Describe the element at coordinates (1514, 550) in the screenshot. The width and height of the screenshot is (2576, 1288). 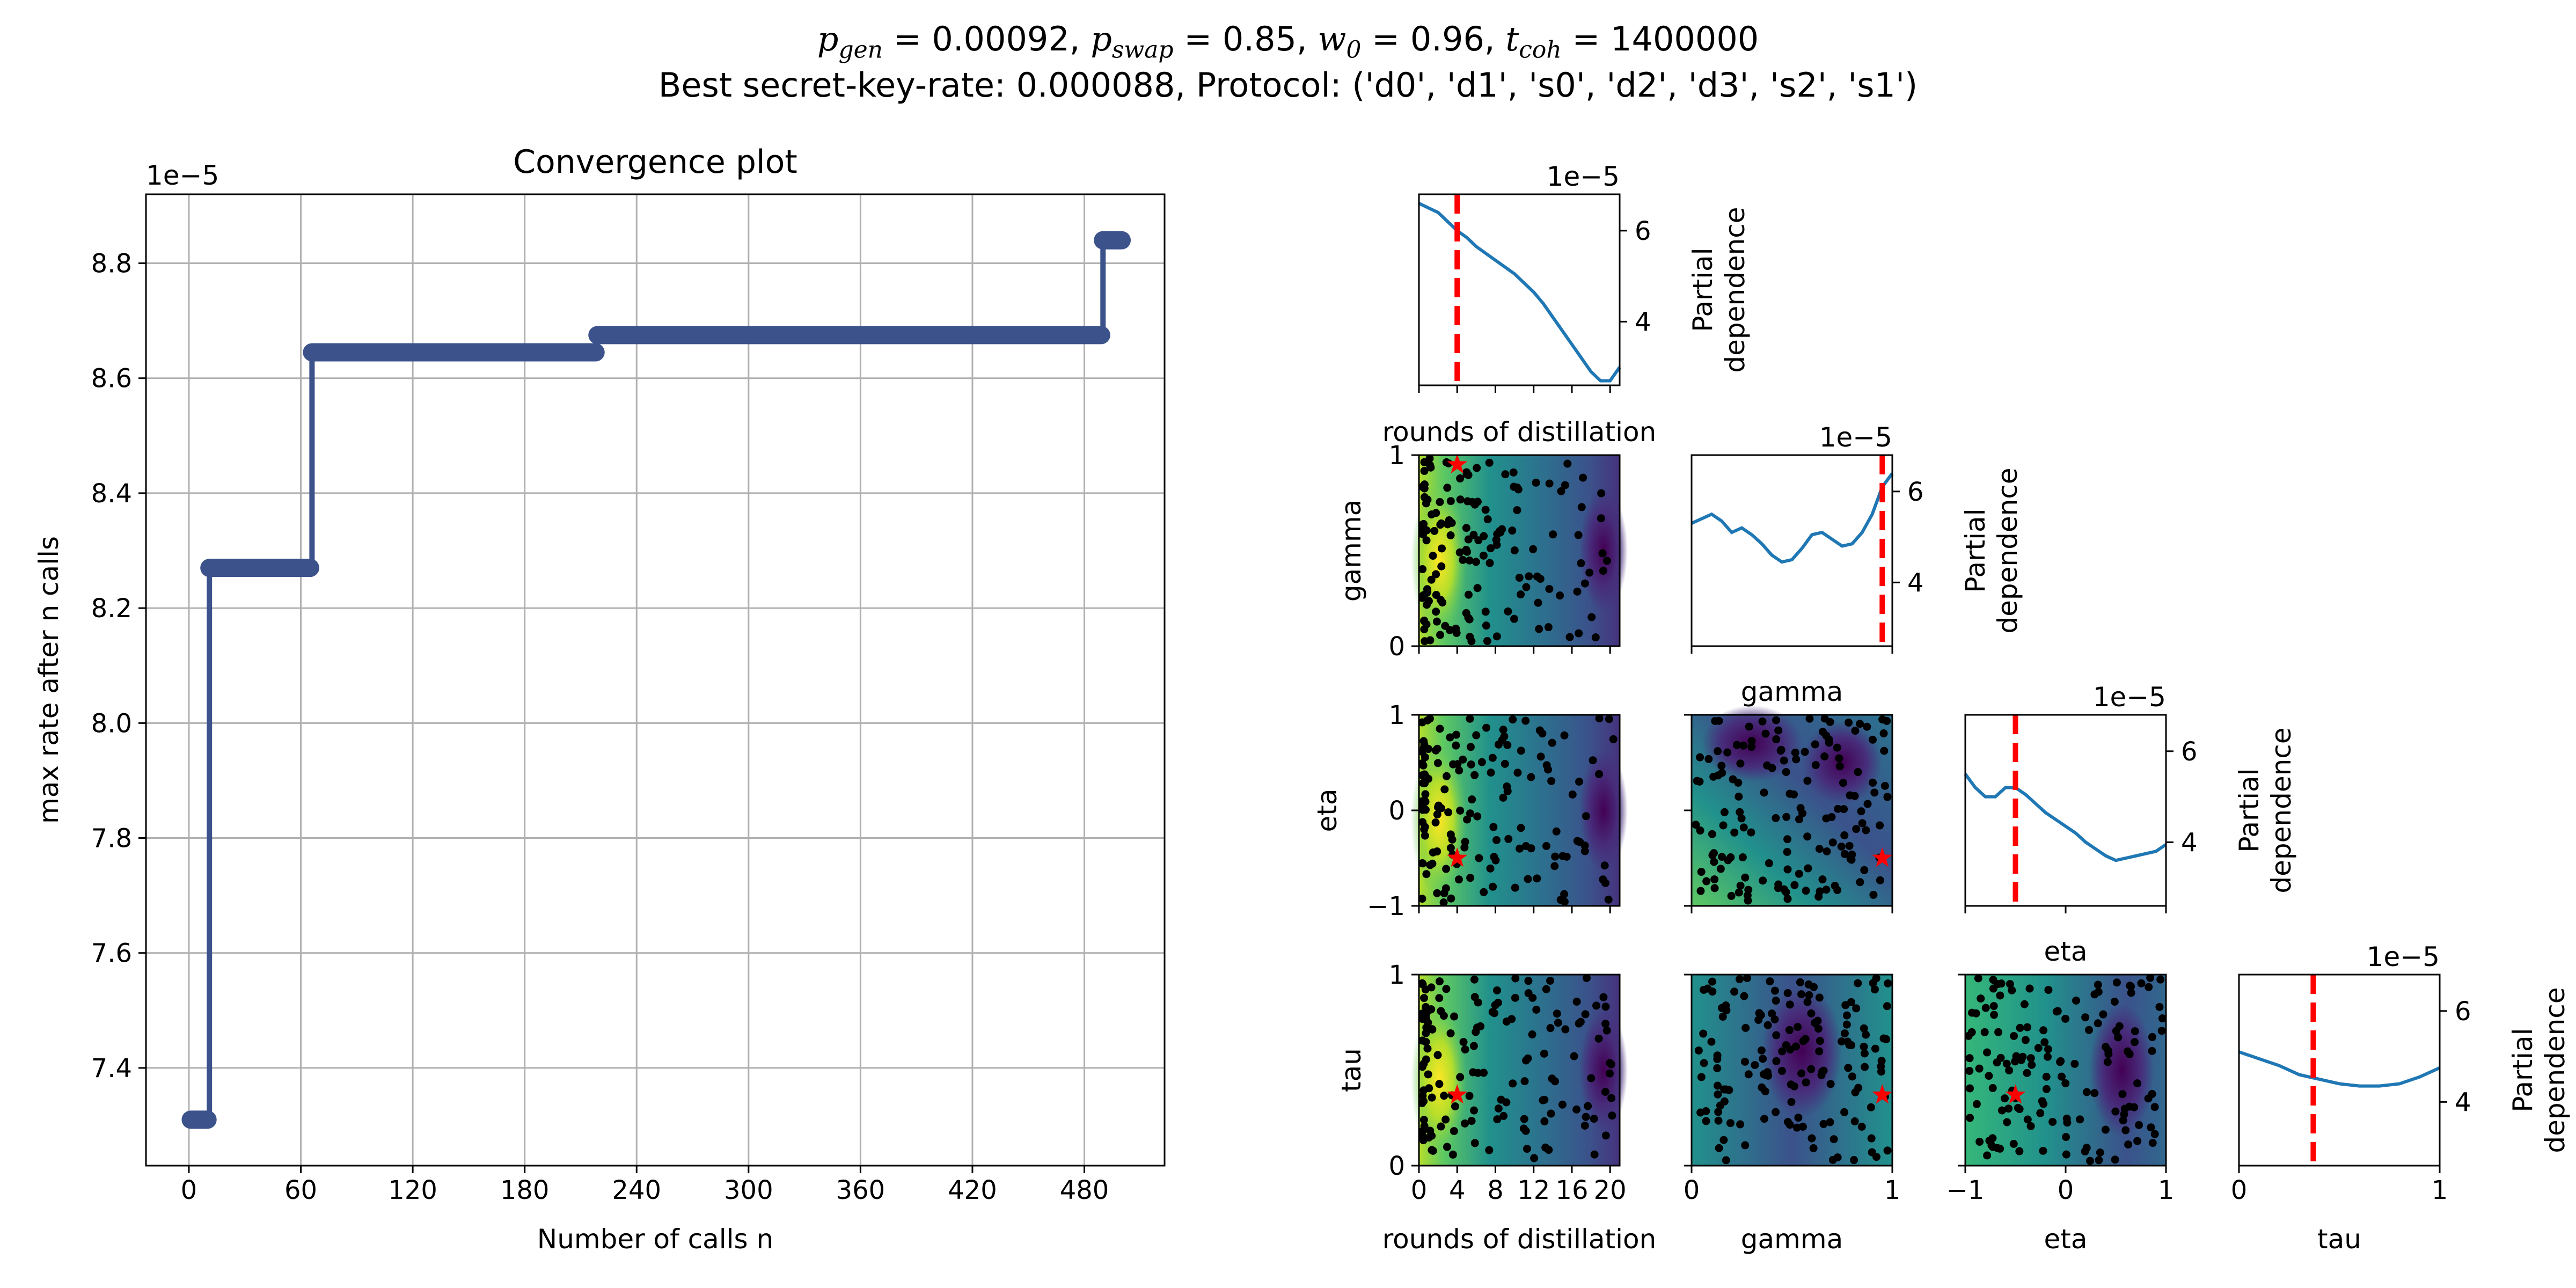
I see `sample-points` at that location.